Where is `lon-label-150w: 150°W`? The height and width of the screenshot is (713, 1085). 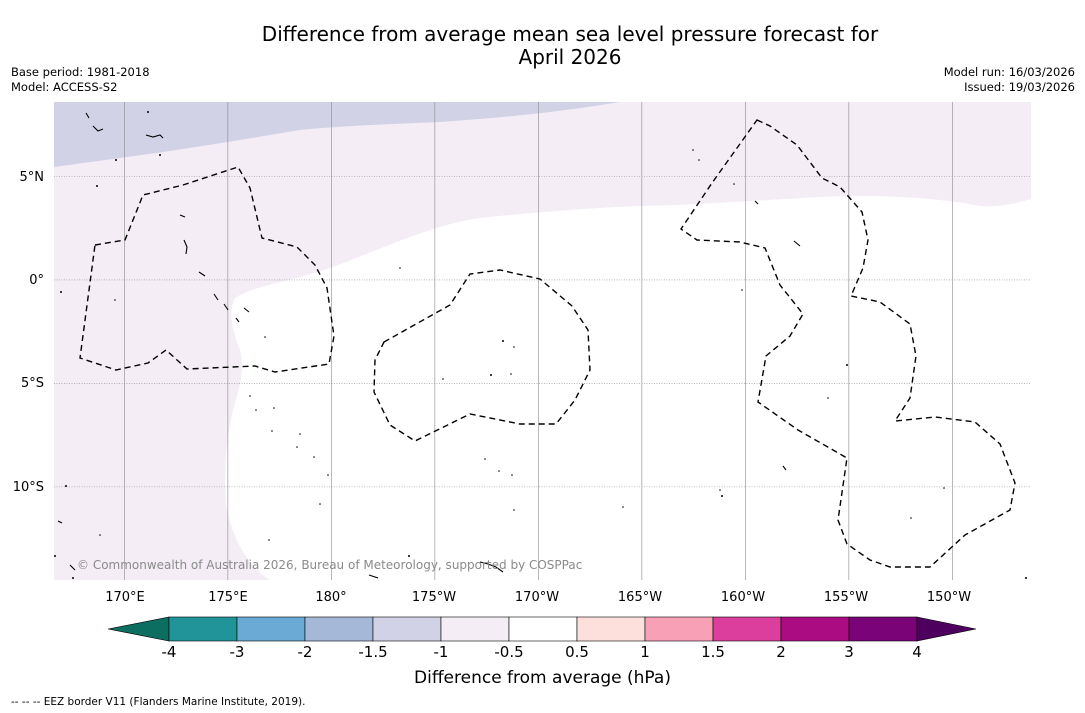
lon-label-150w: 150°W is located at coordinates (949, 597).